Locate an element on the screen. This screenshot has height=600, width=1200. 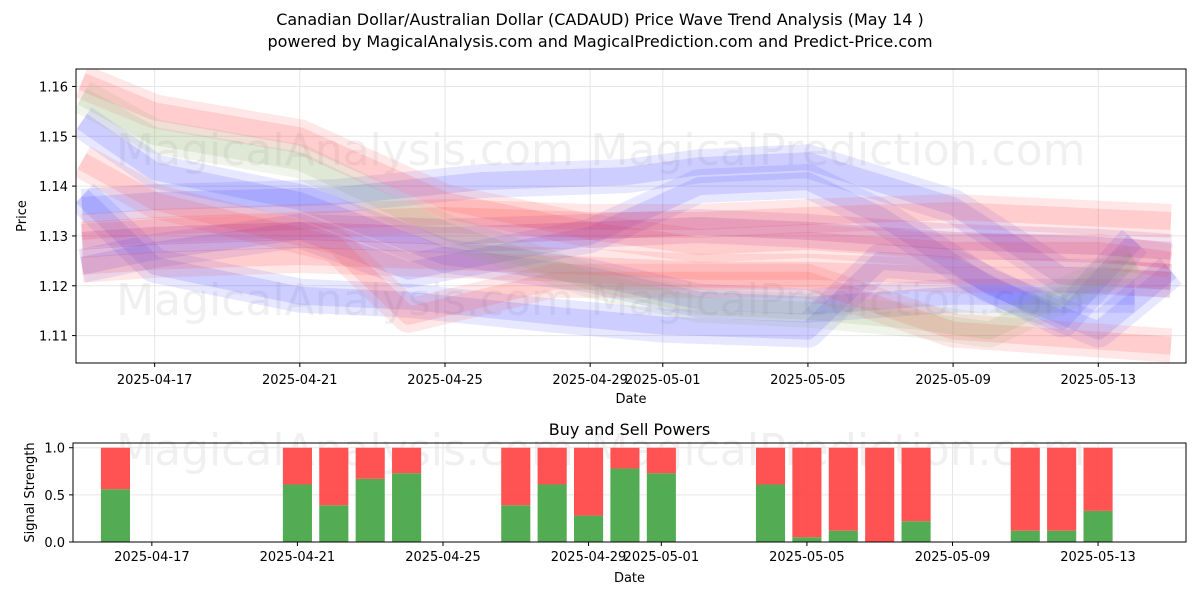
y-tick-label: 1.13 is located at coordinates (53, 237).